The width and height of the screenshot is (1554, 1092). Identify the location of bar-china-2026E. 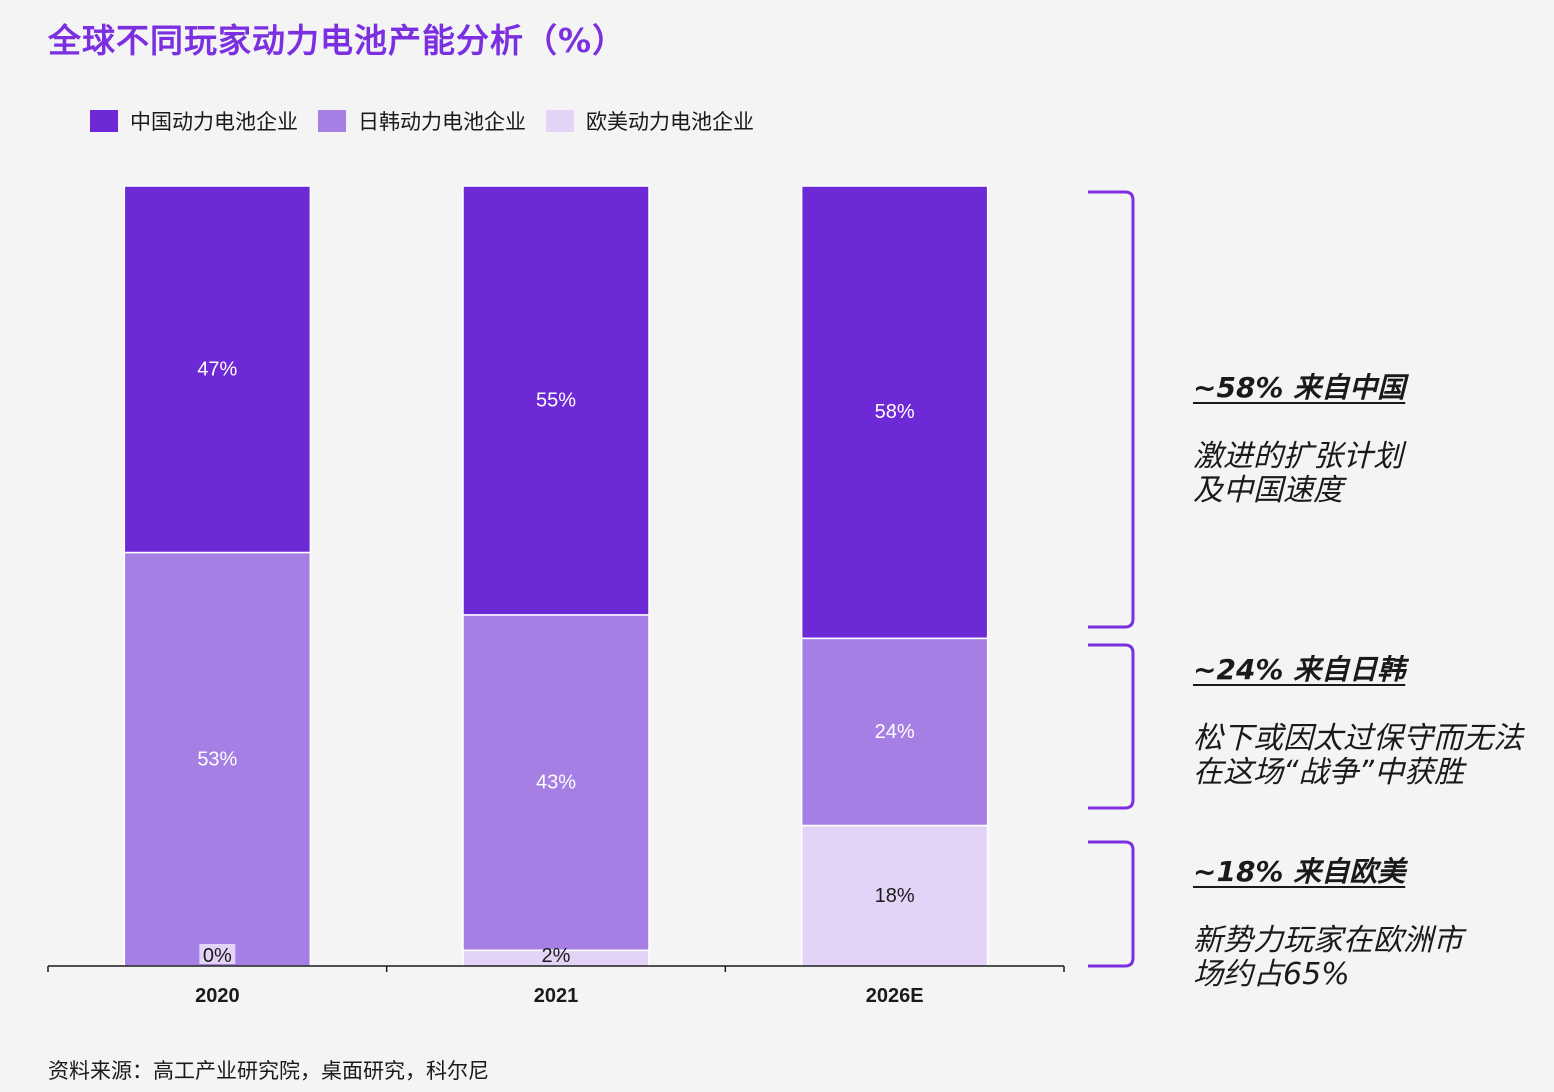
(894, 412).